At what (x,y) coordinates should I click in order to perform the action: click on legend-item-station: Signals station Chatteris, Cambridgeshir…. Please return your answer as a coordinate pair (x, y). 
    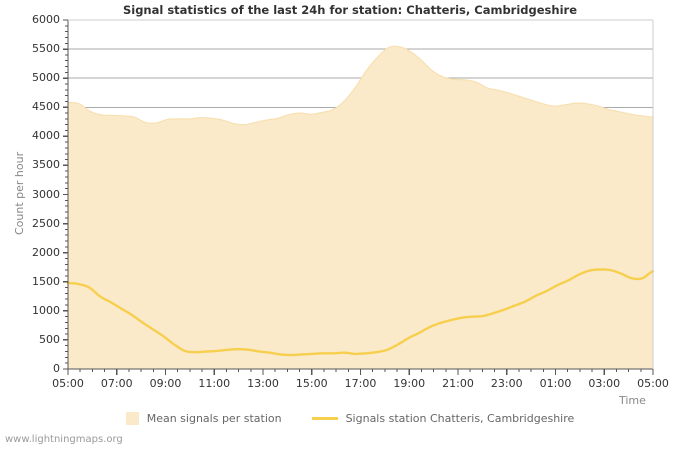
    Looking at the image, I should click on (443, 418).